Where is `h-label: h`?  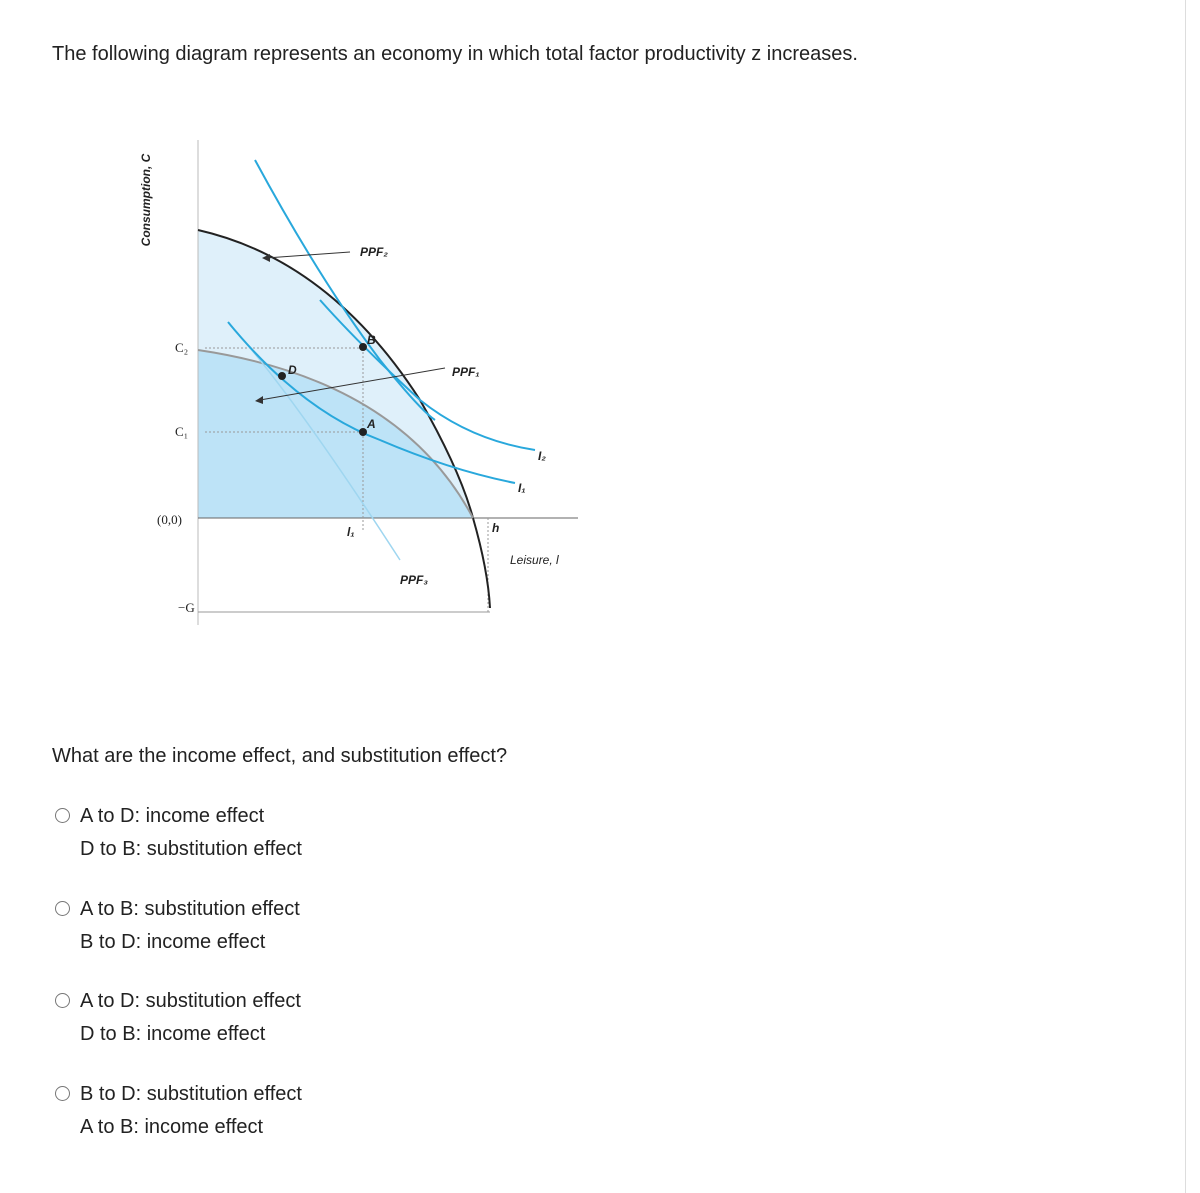 h-label: h is located at coordinates (495, 528).